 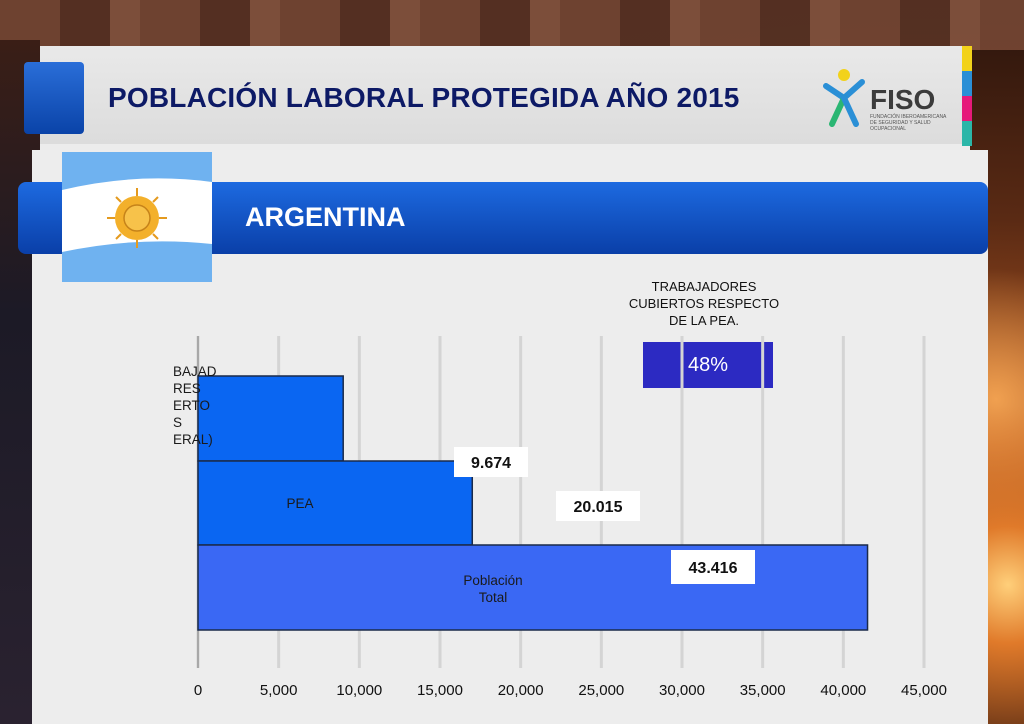 What do you see at coordinates (440, 690) in the screenshot?
I see `x-tick-label: 15,000` at bounding box center [440, 690].